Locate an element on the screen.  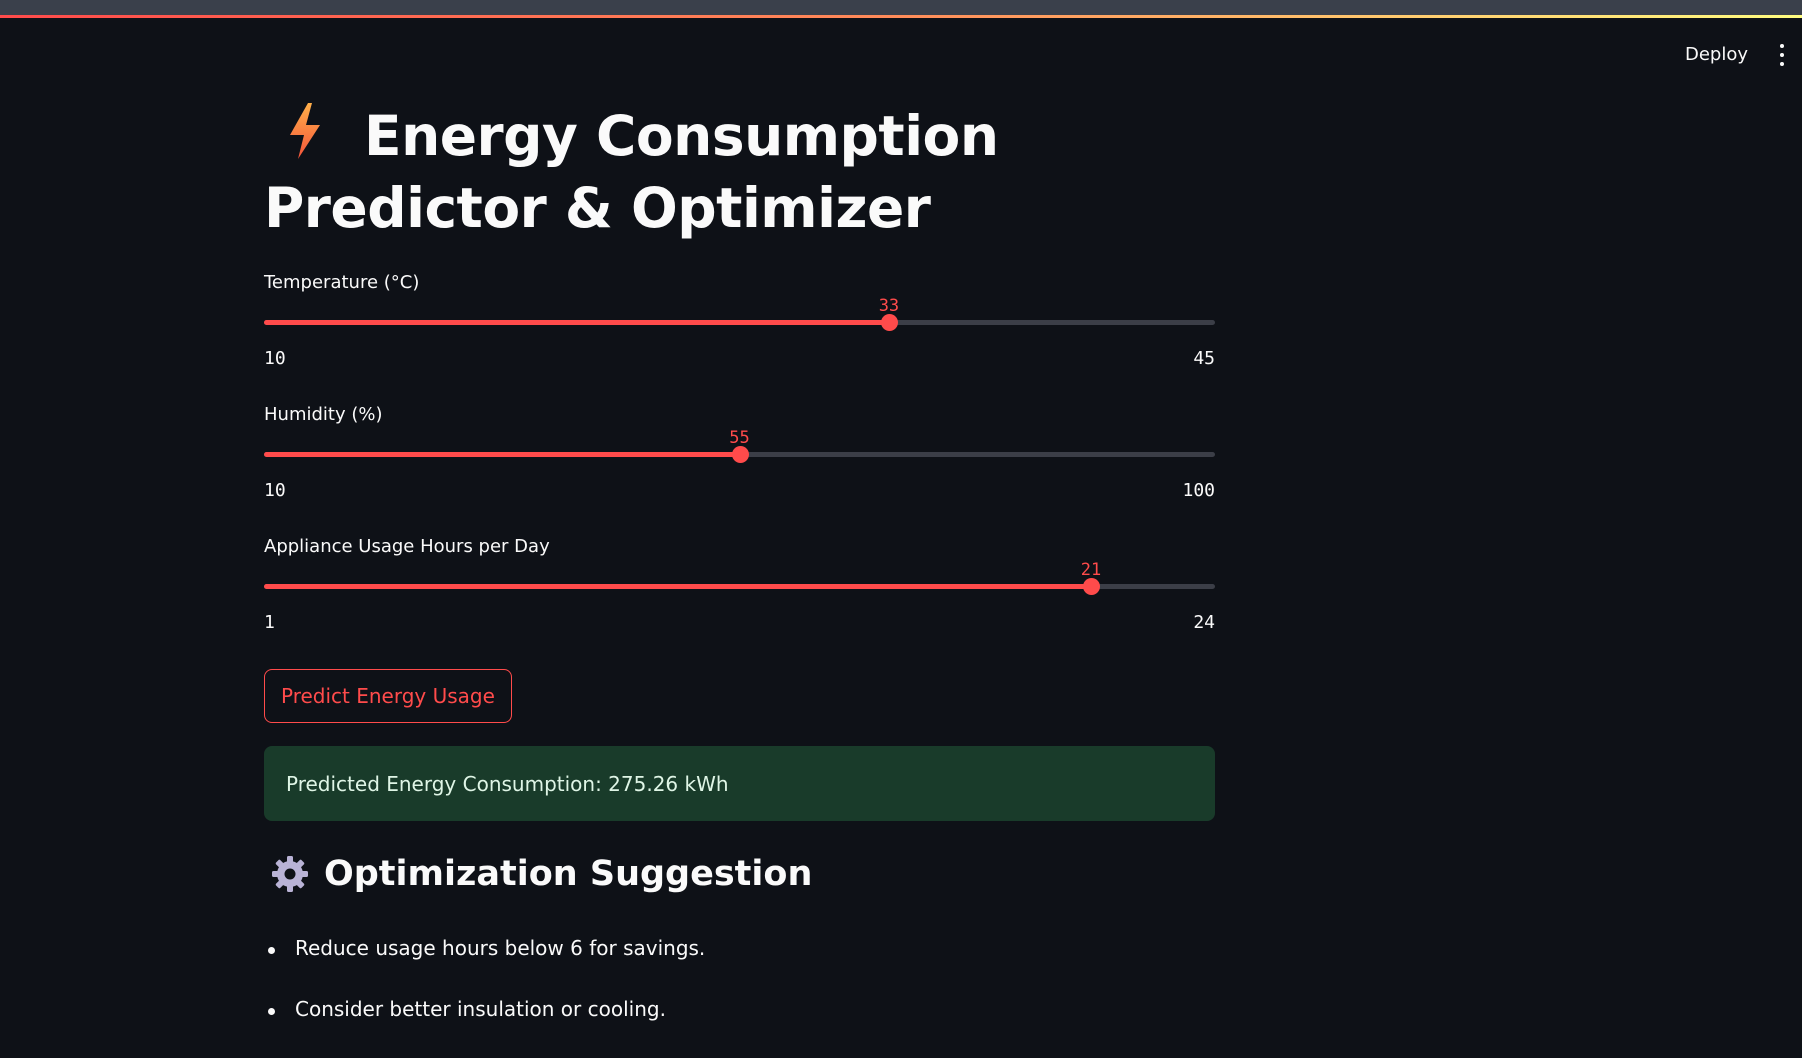
slider-label: Humidity (%) is located at coordinates (323, 414).